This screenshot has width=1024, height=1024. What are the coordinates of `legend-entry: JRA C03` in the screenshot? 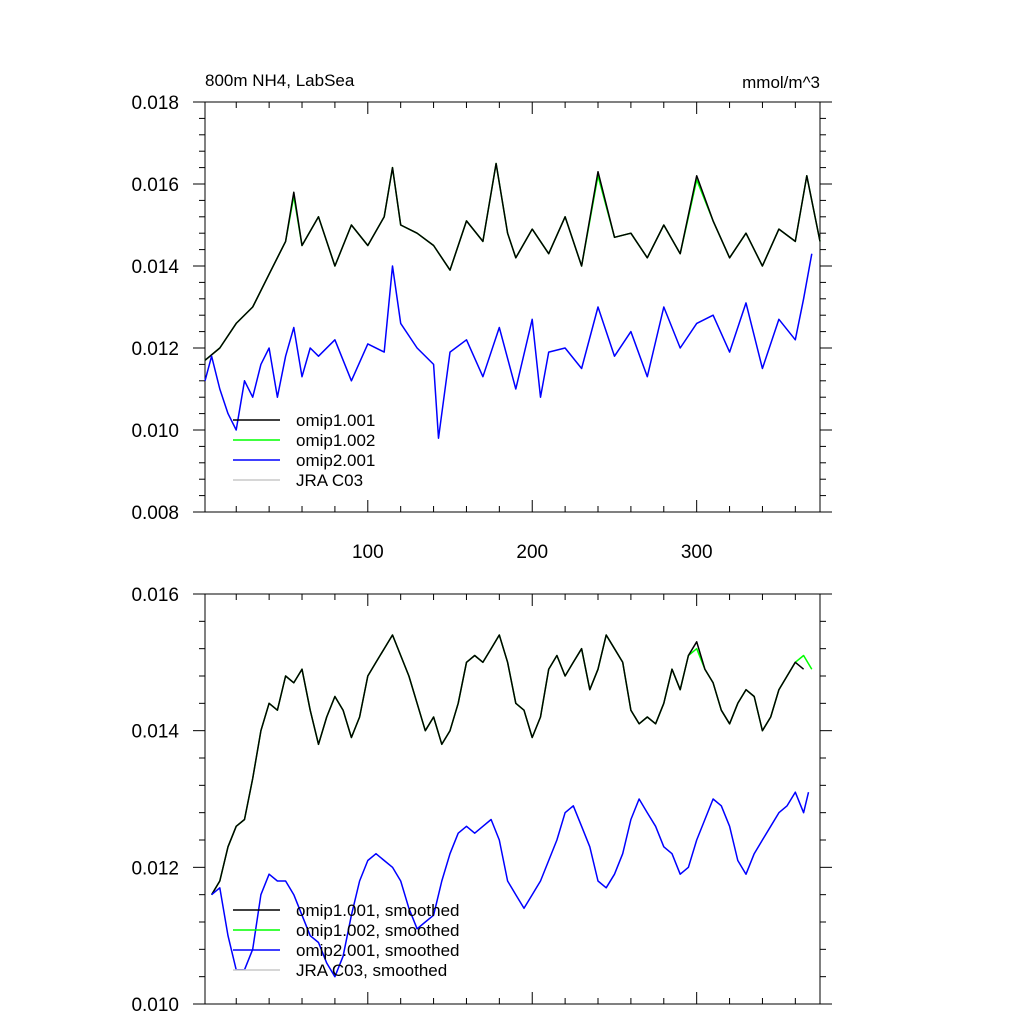 It's located at (329, 480).